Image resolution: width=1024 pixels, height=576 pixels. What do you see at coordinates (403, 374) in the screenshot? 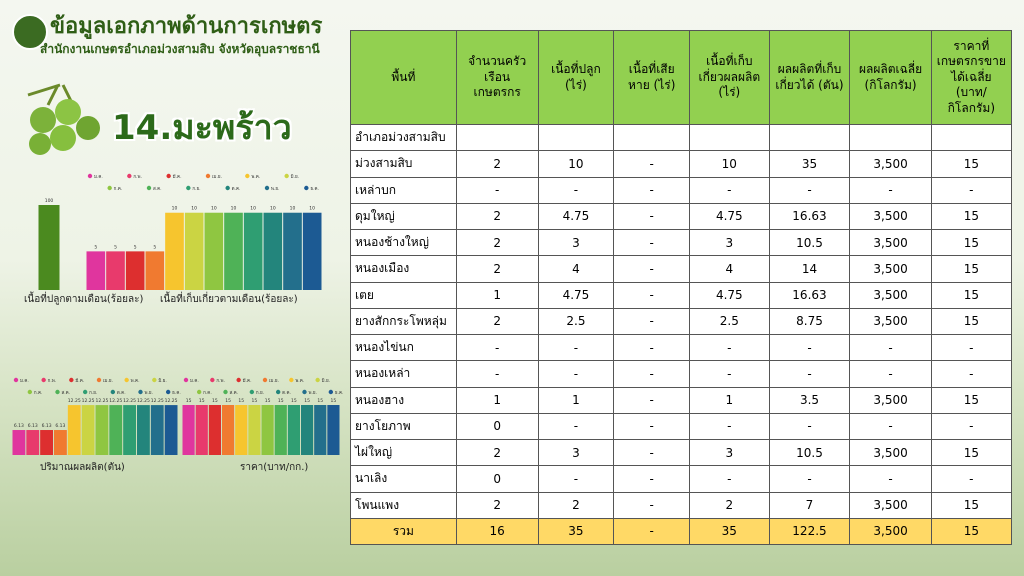
I see `table-cell: หนองเหล่า` at bounding box center [403, 374].